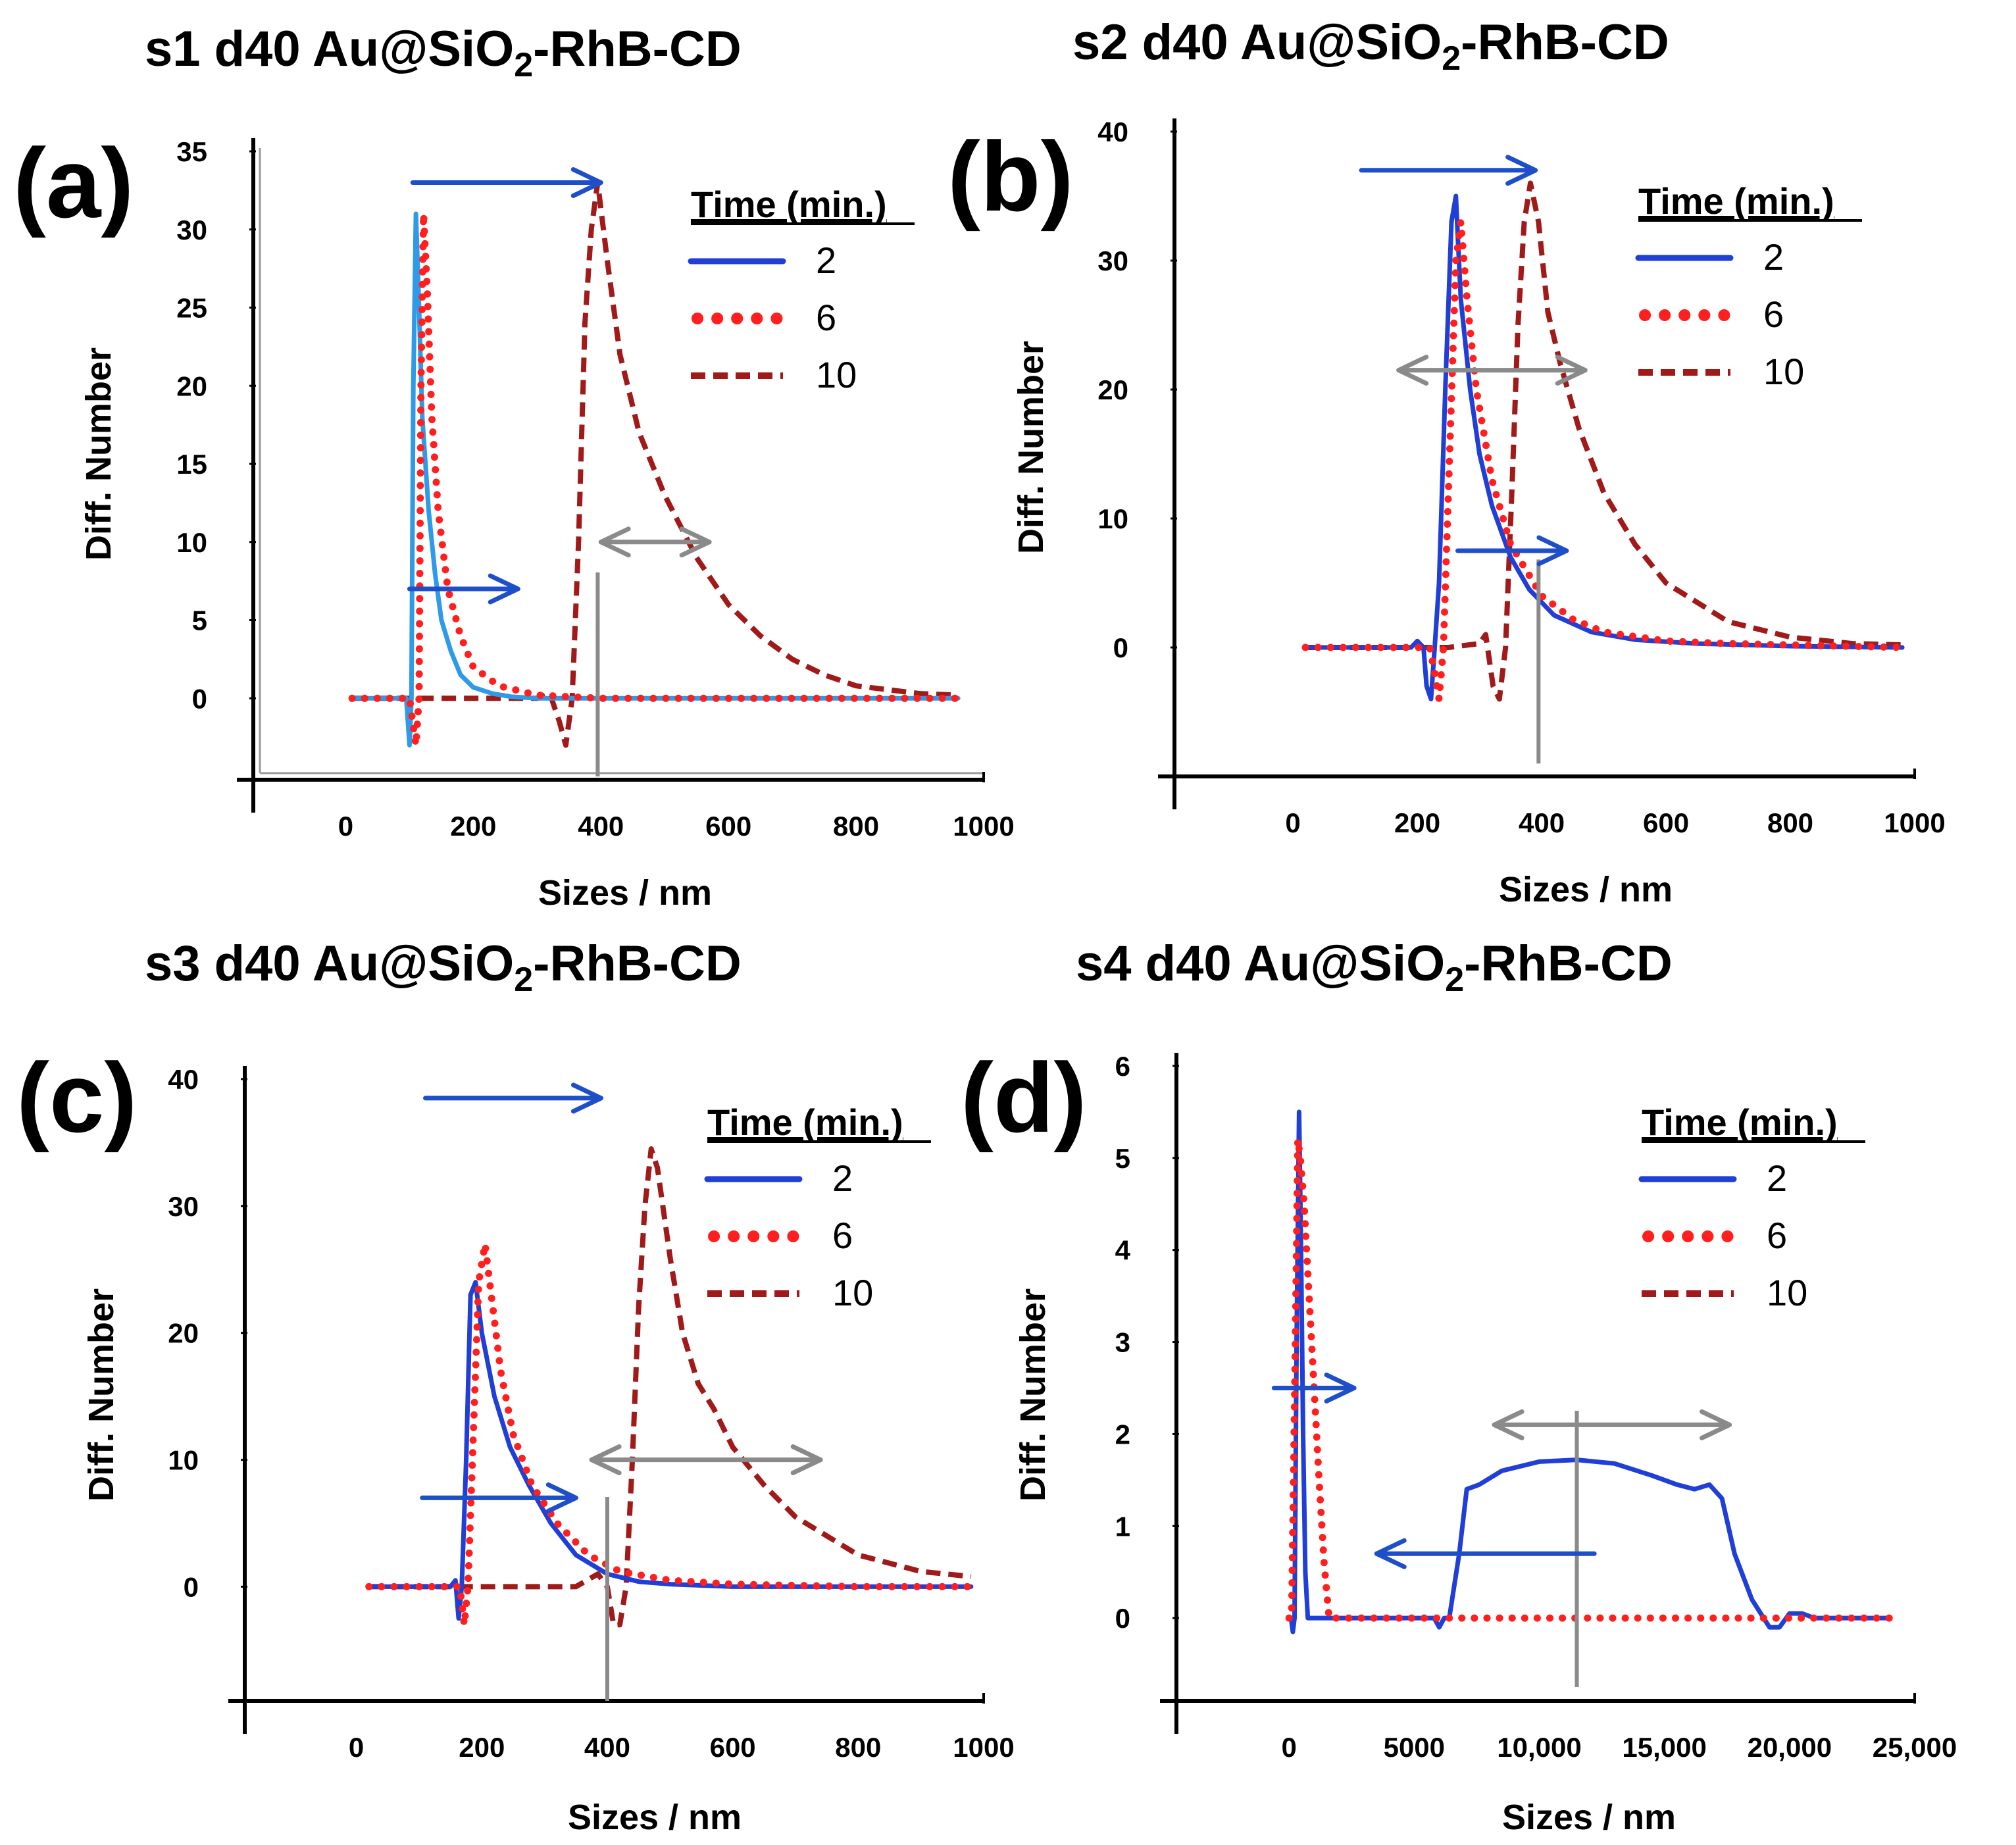 This screenshot has height=1845, width=2016. What do you see at coordinates (1260, 964) in the screenshot?
I see `title-main: s4 d40 Au@SiO` at bounding box center [1260, 964].